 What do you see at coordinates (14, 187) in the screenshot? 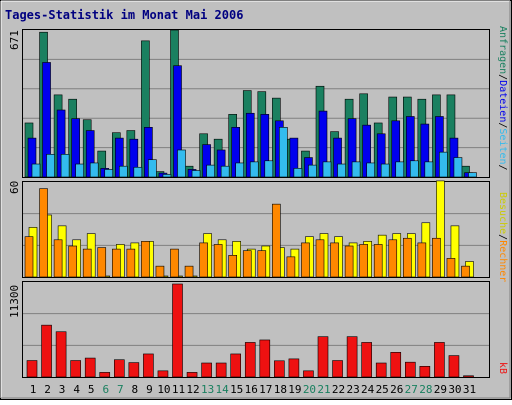
I see `middle-ytick-label: 60` at bounding box center [14, 187].